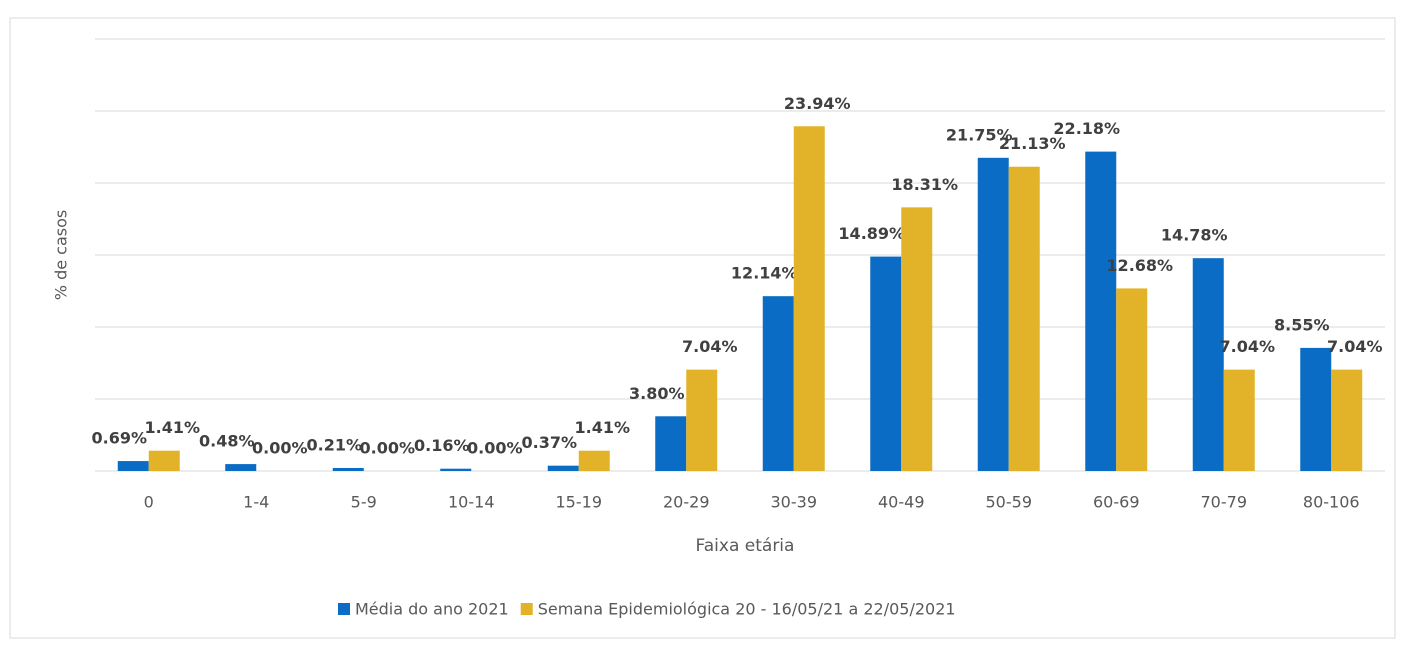 The width and height of the screenshot is (1406, 646). Describe the element at coordinates (227, 441) in the screenshot. I see `value-label: 0.48%` at that location.